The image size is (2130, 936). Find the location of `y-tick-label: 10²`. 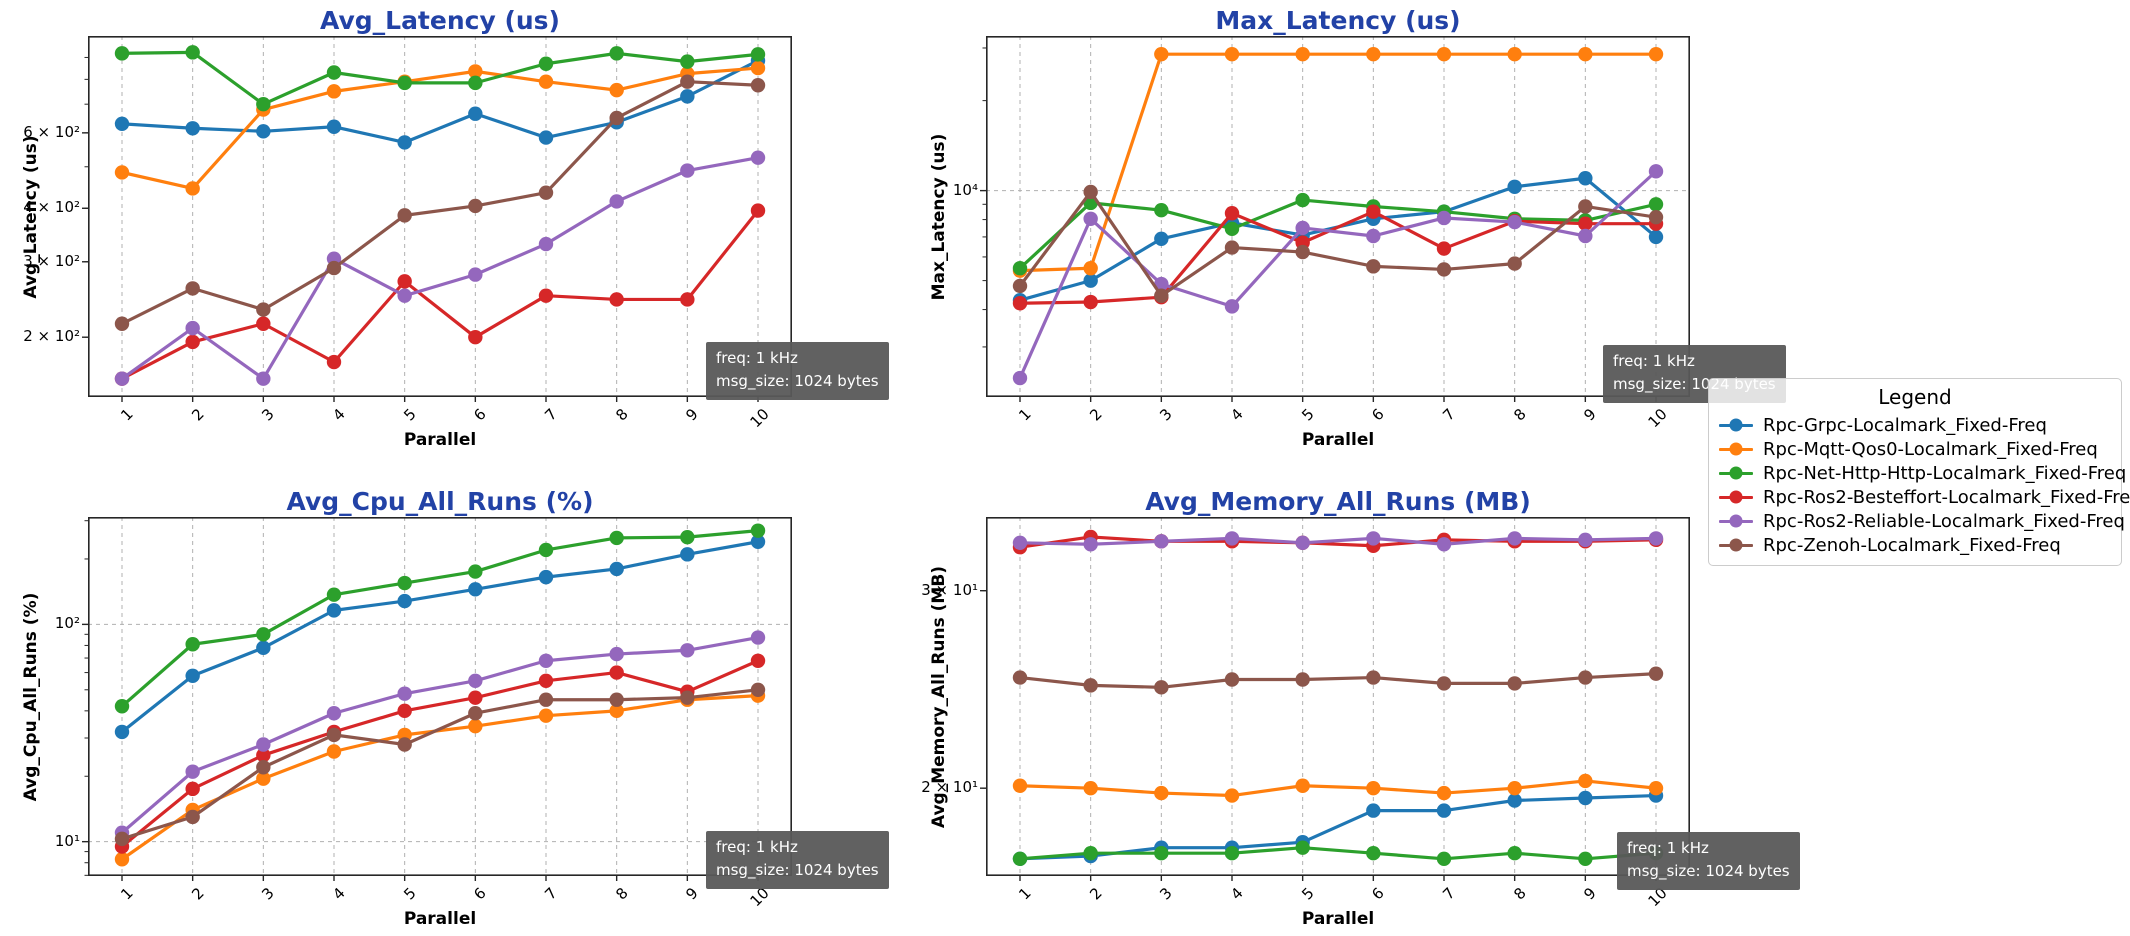

y-tick-label: 10² is located at coordinates (67, 623).